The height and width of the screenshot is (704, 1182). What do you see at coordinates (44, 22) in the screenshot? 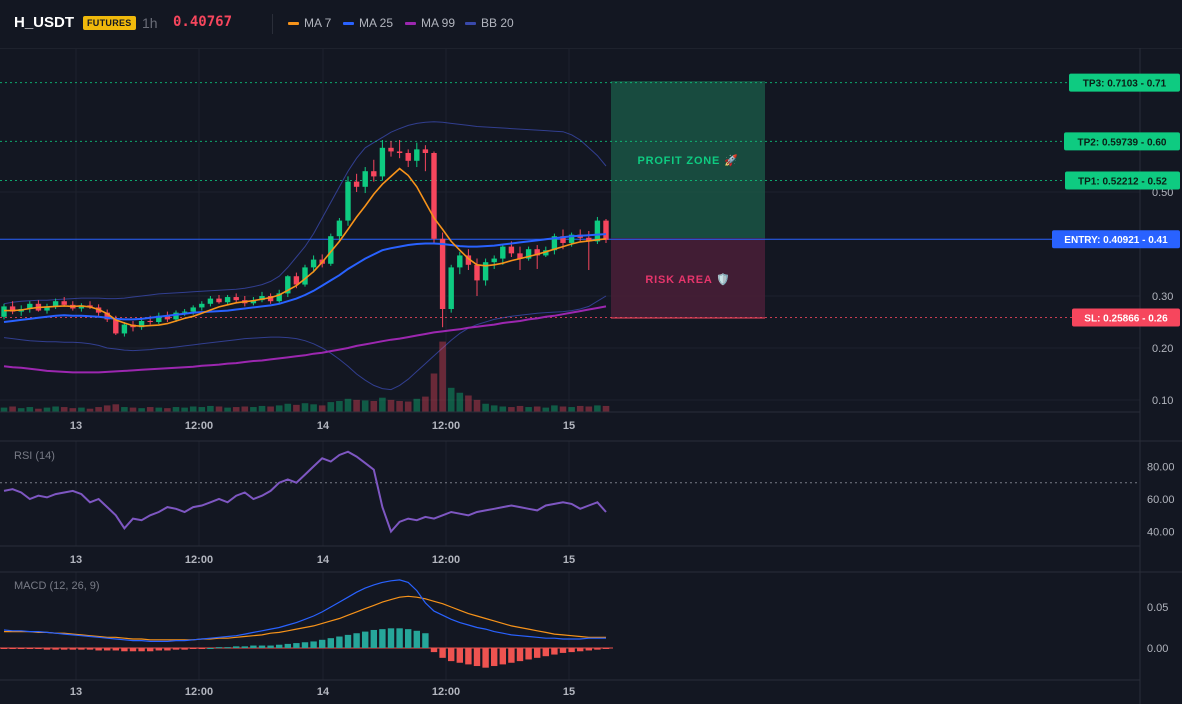
I see `symbol-name: H_USDT` at bounding box center [44, 22].